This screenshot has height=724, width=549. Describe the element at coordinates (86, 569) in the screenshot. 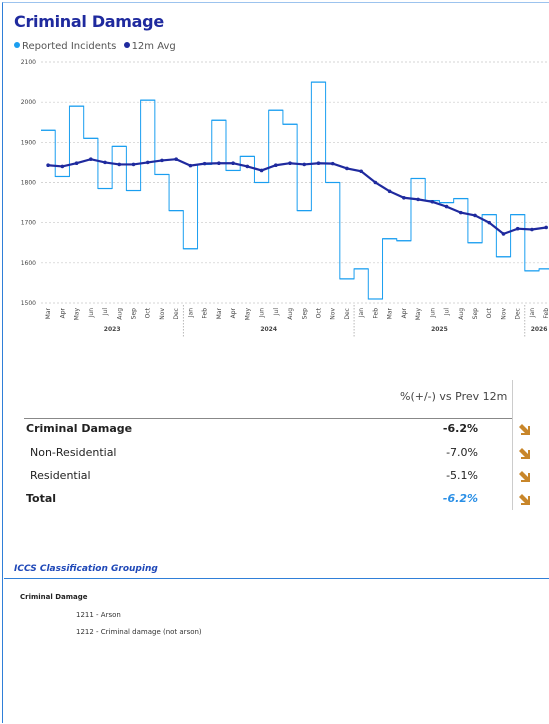

I see `section-title: ICCS Classification Grouping` at that location.